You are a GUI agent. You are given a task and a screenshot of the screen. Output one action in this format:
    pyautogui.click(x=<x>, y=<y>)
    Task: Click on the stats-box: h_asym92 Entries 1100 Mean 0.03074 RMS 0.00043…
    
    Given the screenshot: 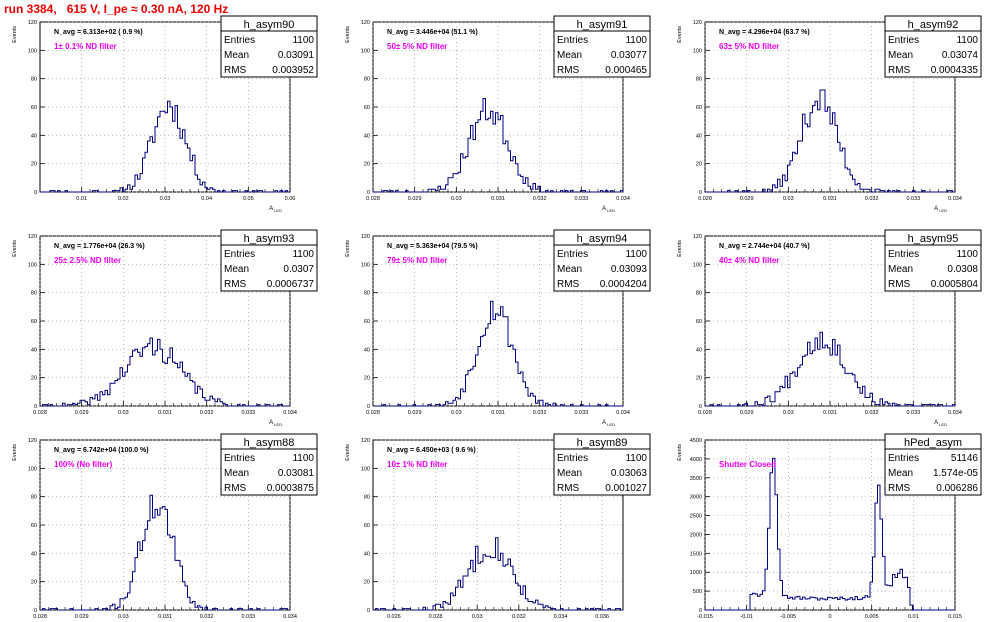 What is the action you would take?
    pyautogui.click(x=933, y=46)
    